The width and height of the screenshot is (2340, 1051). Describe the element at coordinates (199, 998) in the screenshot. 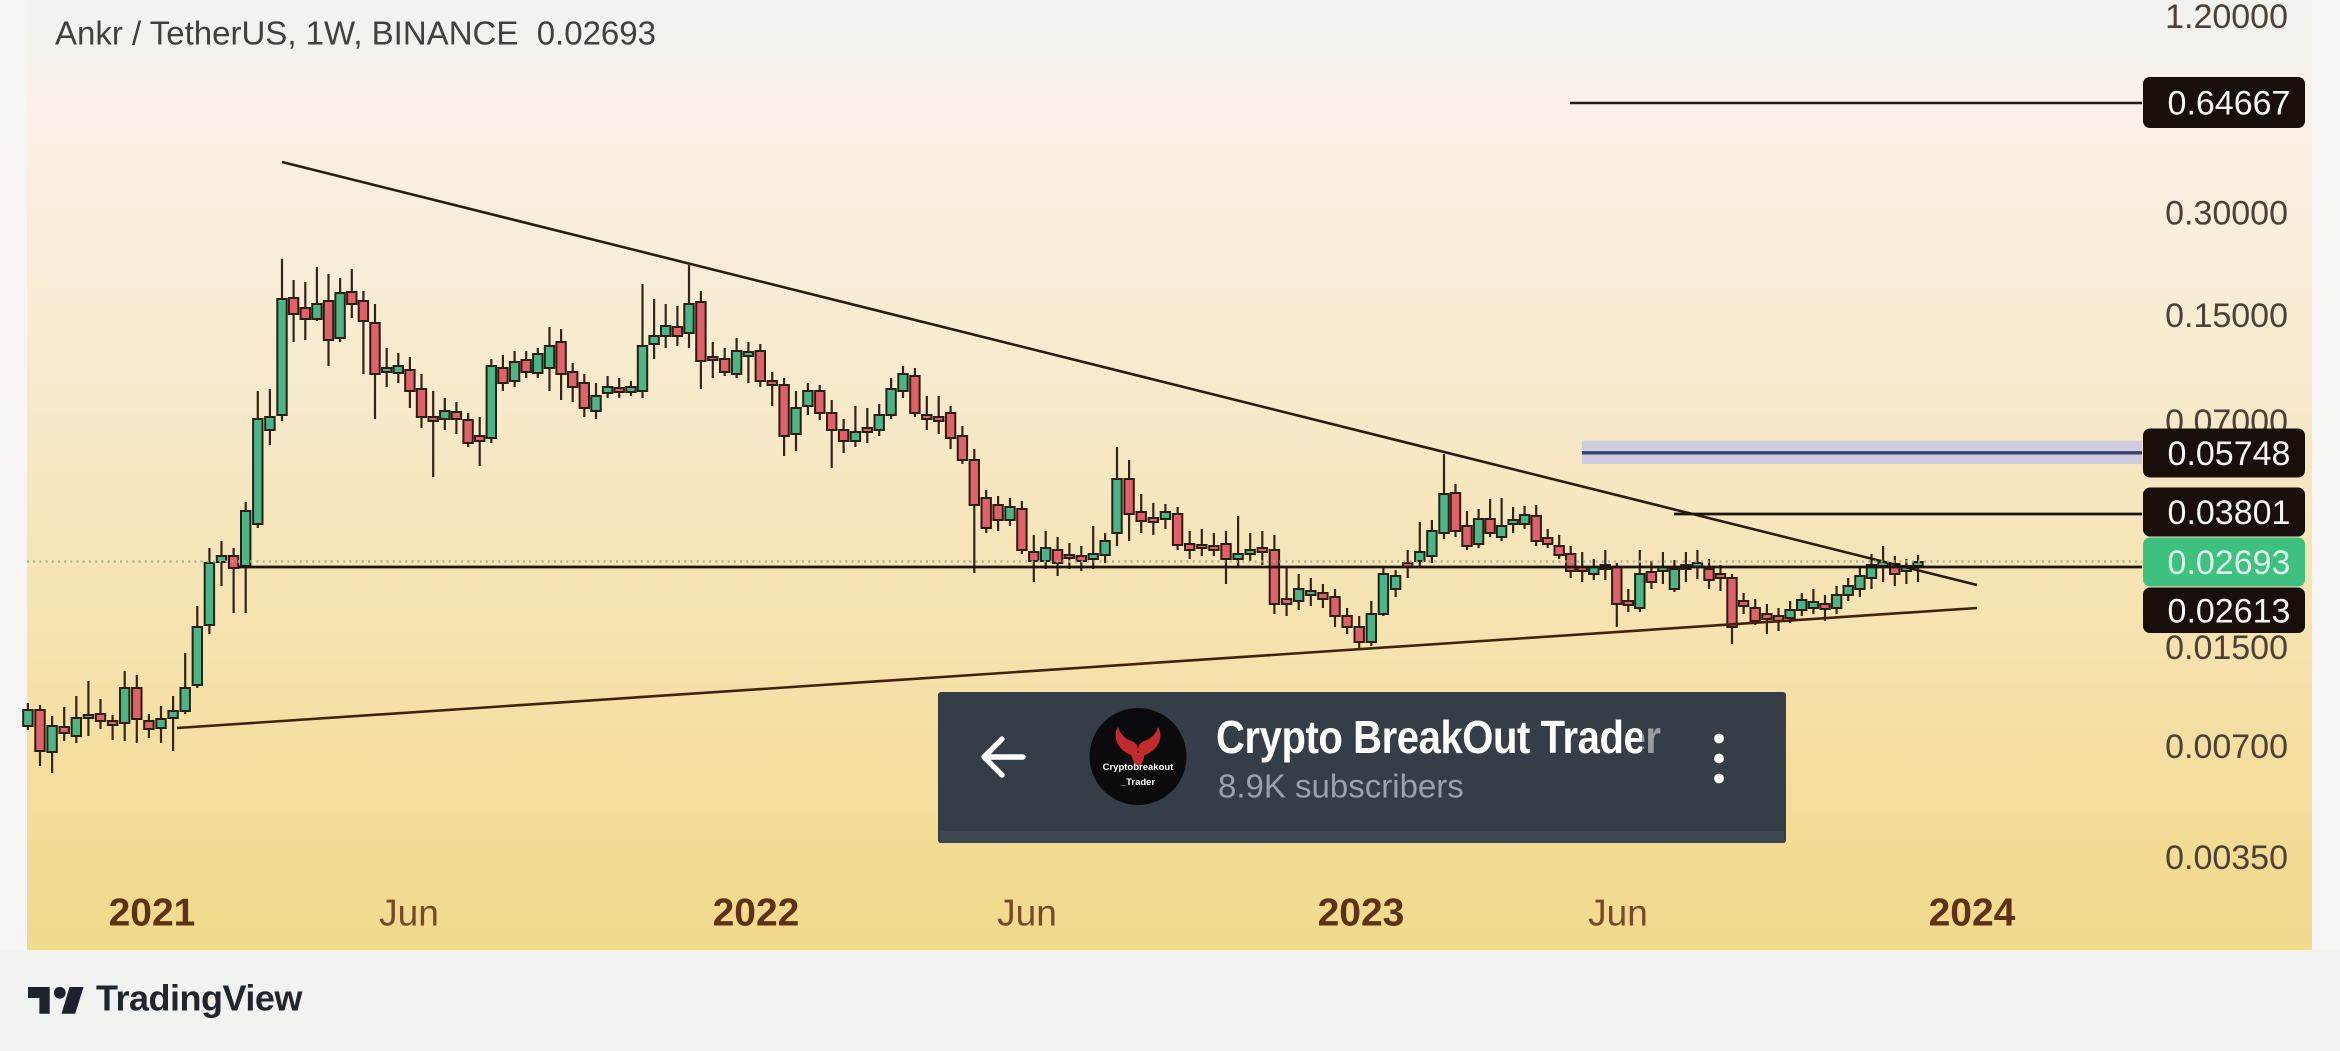

I see `svg-text: TradingView` at that location.